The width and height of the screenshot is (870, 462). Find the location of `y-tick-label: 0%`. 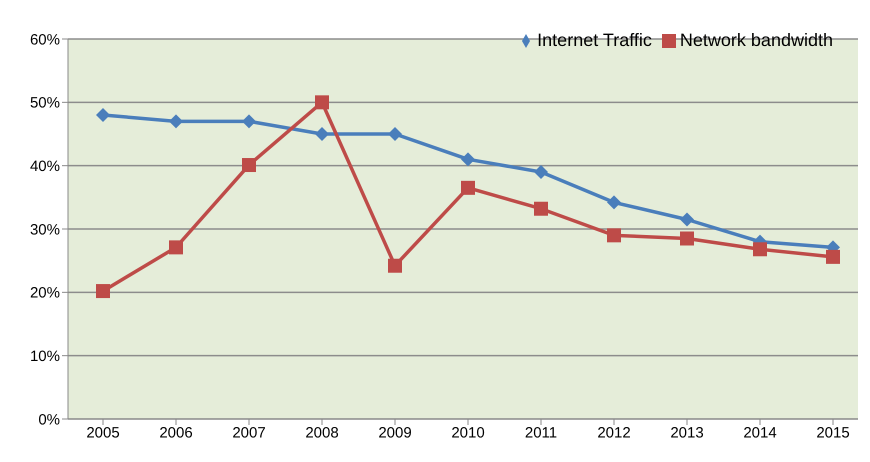

y-tick-label: 0% is located at coordinates (49, 419).